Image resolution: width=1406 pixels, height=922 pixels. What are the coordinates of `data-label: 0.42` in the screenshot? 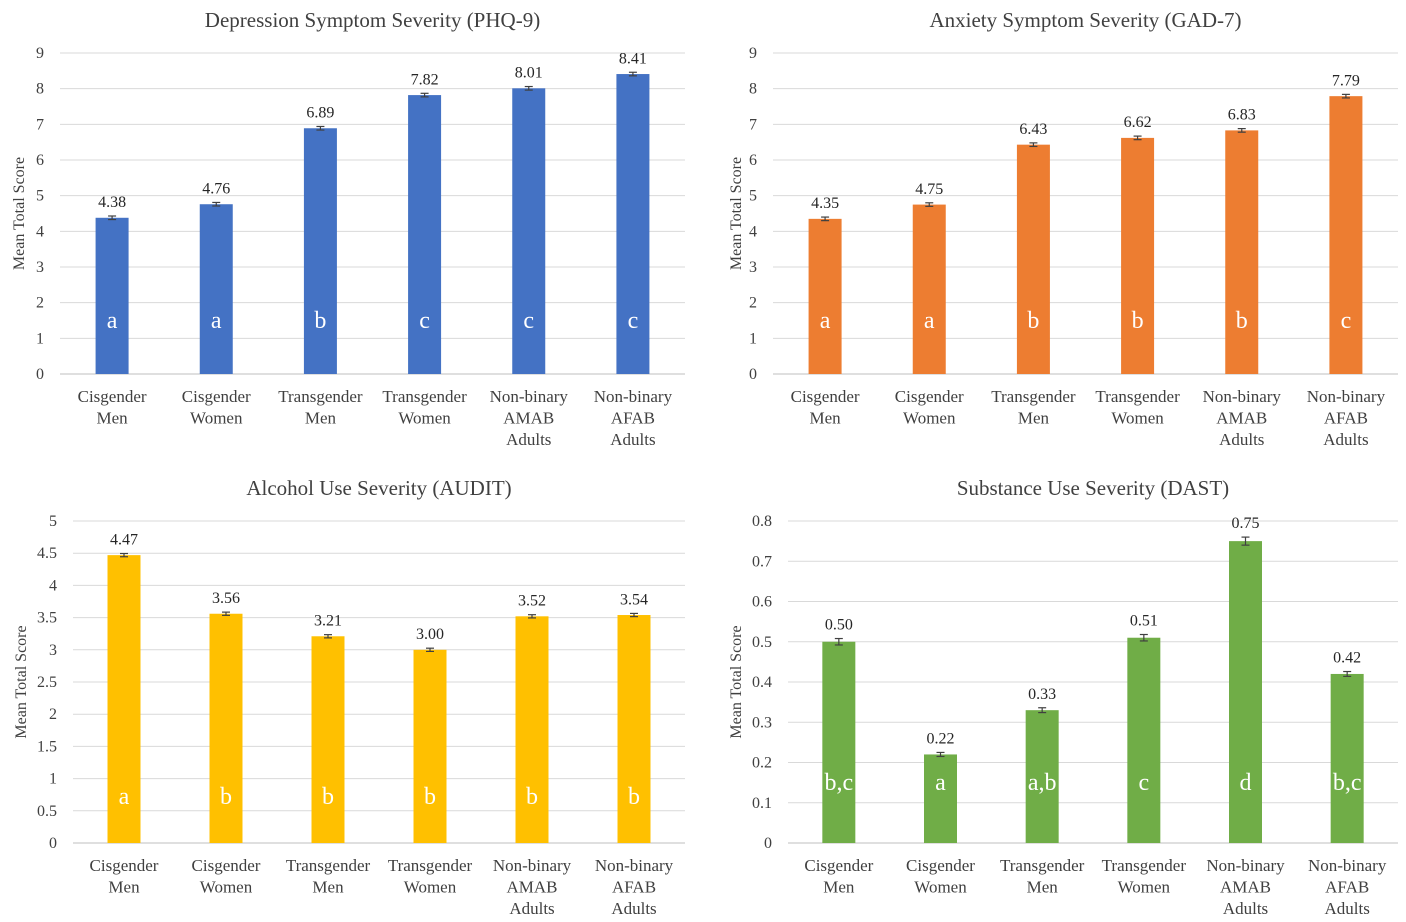 It's located at (1347, 658).